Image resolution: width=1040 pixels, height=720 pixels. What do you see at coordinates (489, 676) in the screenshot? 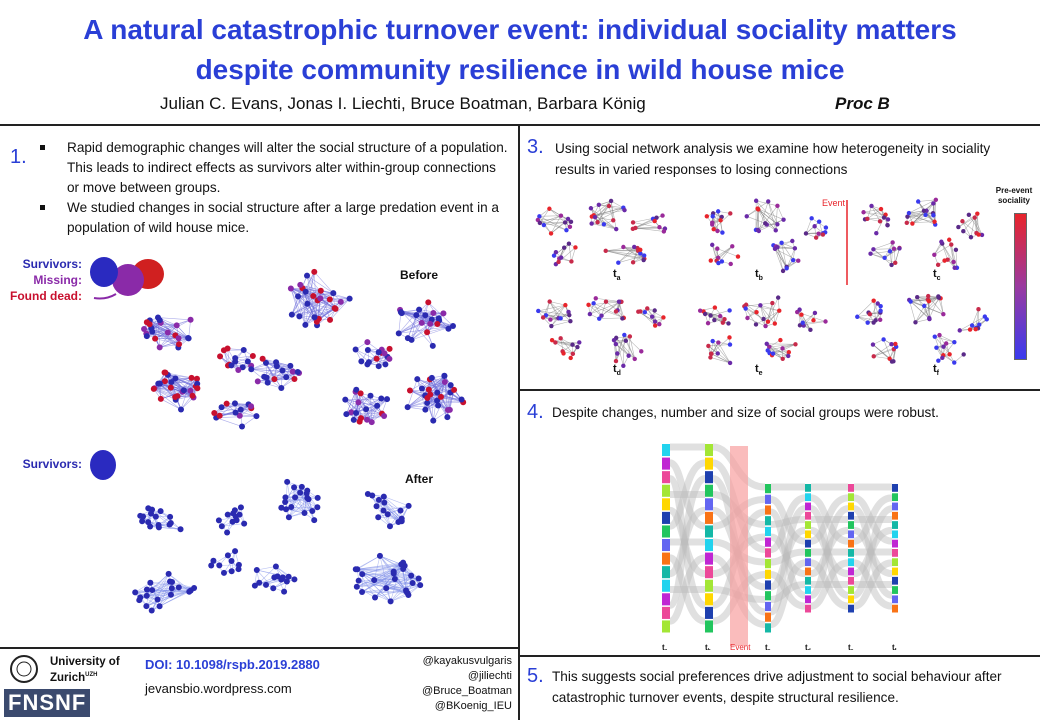
I see `handle-link: @jiliechti` at bounding box center [489, 676].